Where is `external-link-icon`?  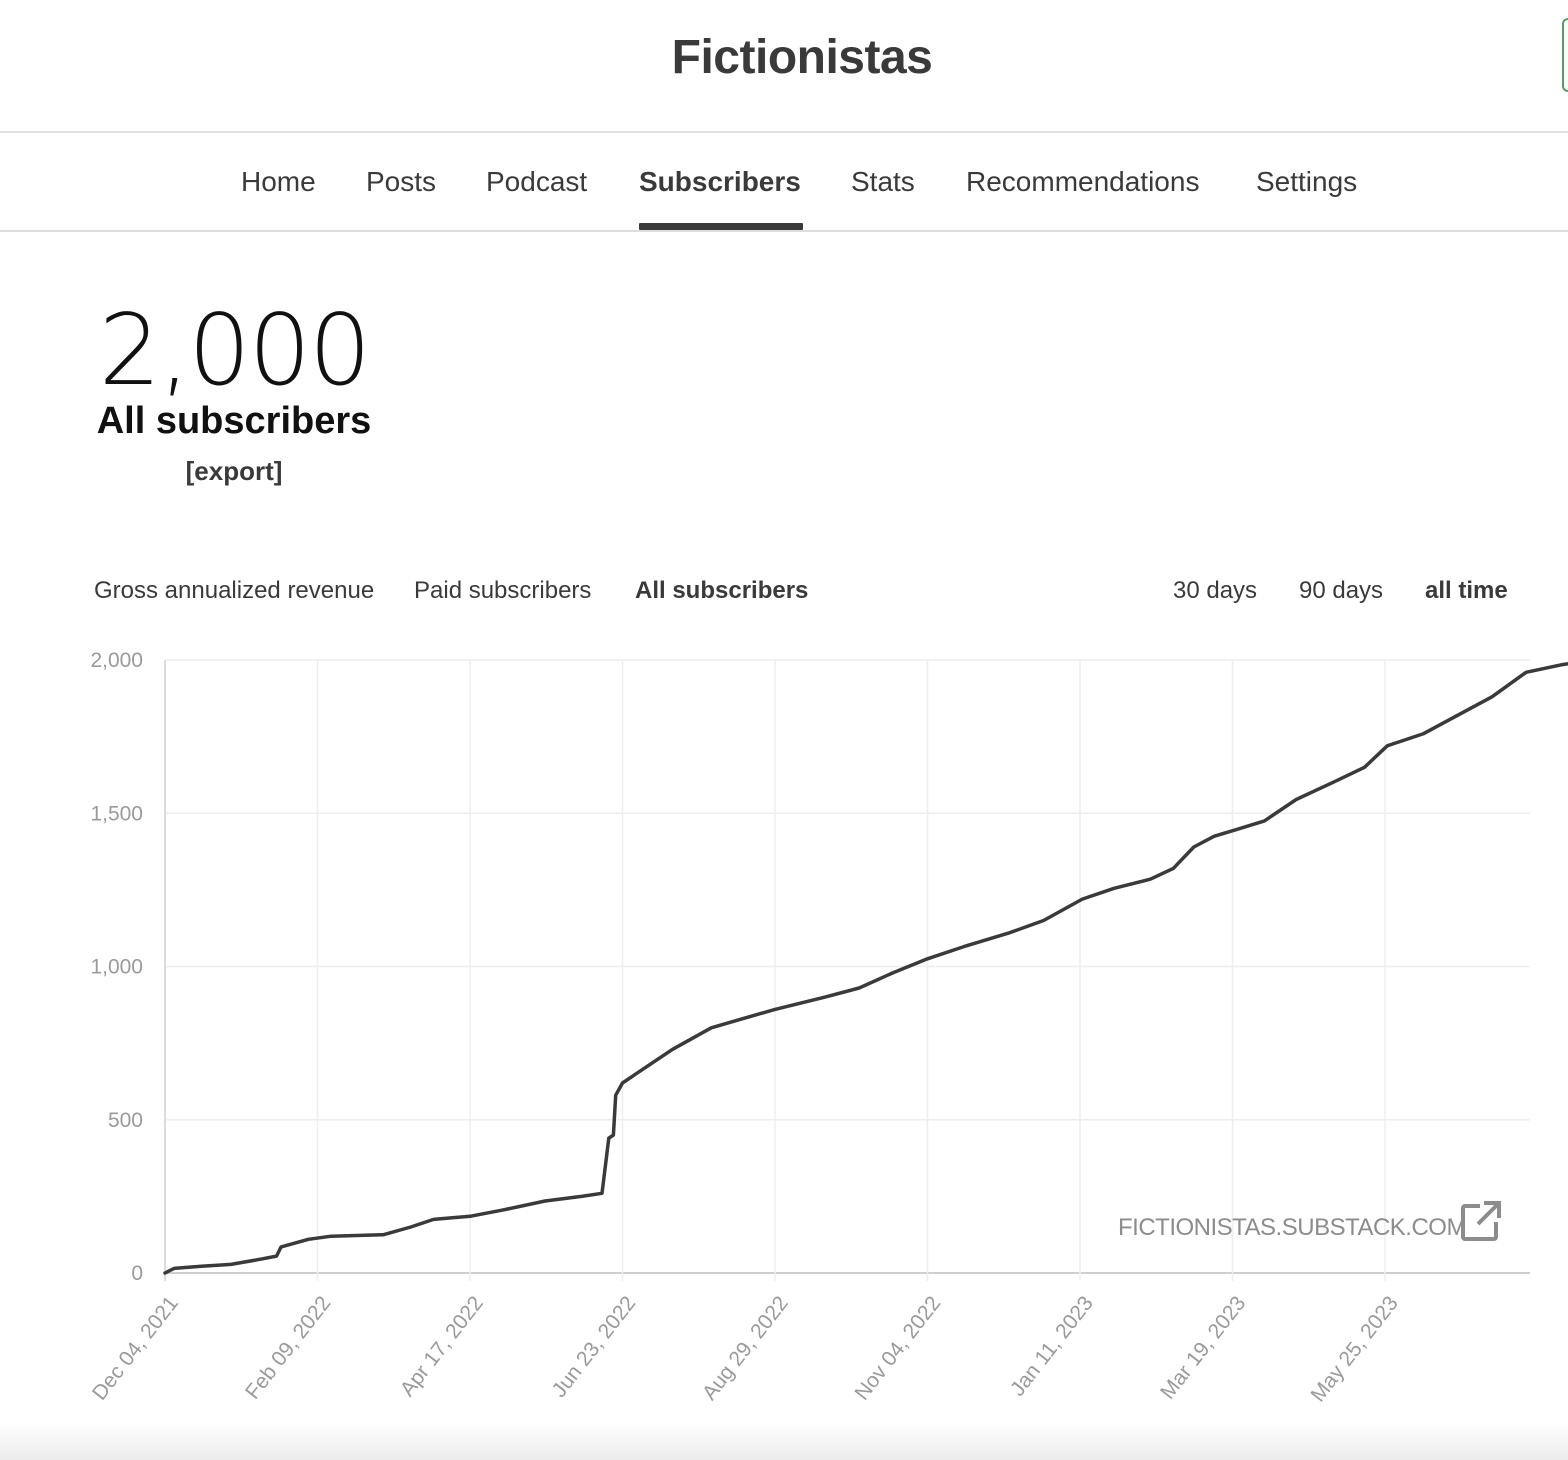
external-link-icon is located at coordinates (1481, 1221).